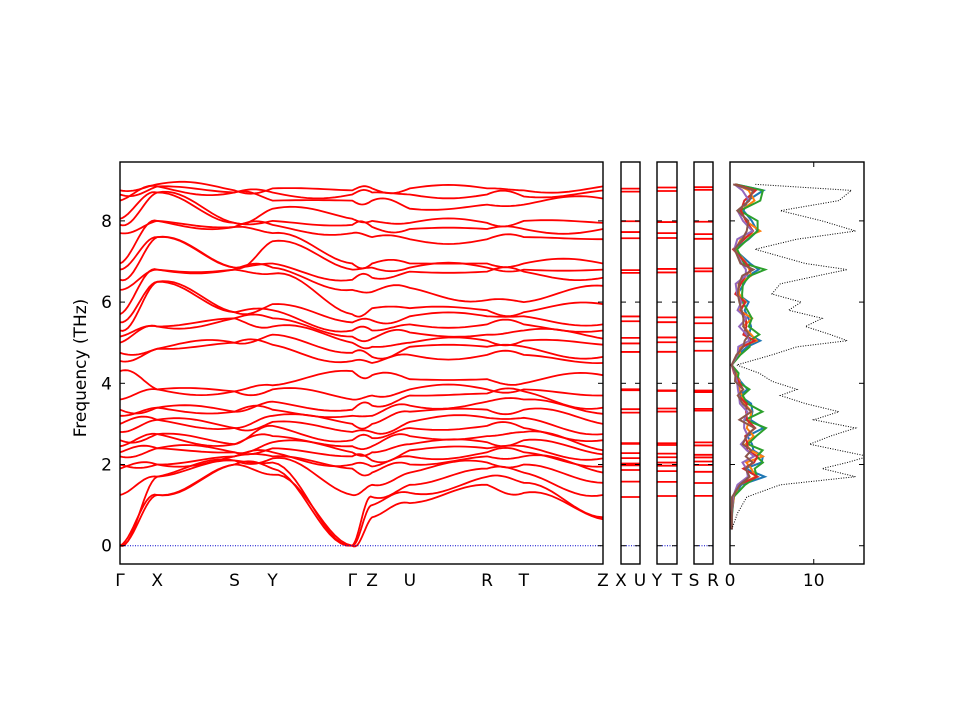 The height and width of the screenshot is (720, 960). Describe the element at coordinates (703, 363) in the screenshot. I see `panel-s-r-frame` at that location.